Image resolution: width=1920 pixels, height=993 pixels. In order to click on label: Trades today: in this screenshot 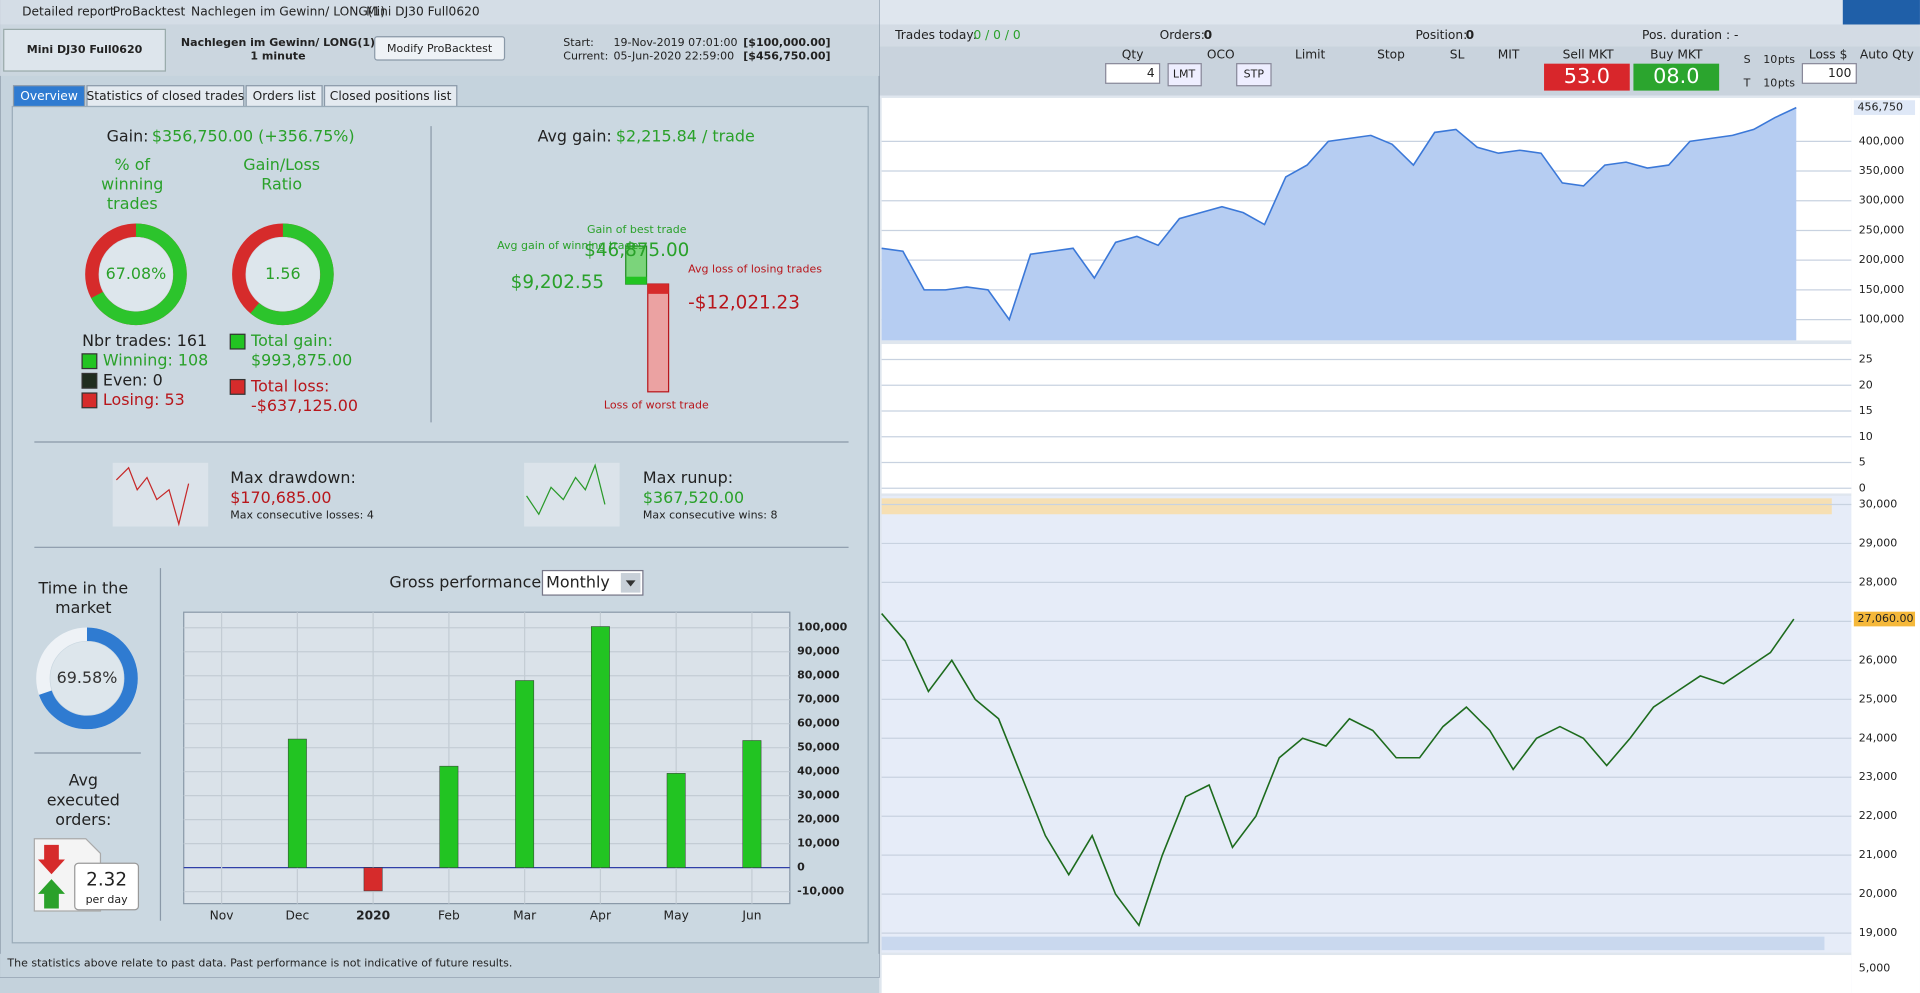, I will do `click(935, 35)`.